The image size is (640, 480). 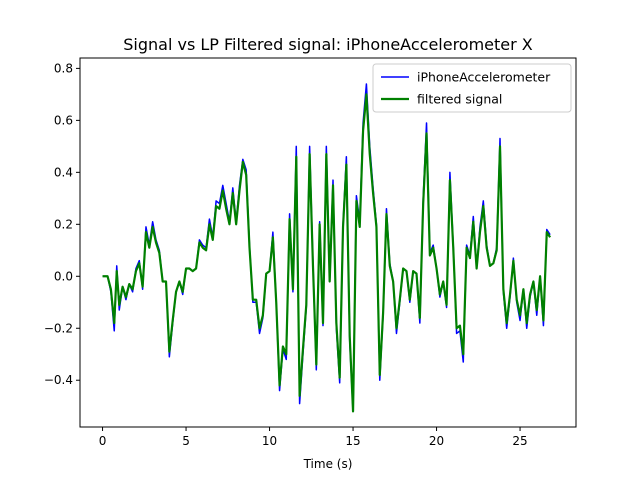 What do you see at coordinates (269, 441) in the screenshot?
I see `x-tick-label: 10` at bounding box center [269, 441].